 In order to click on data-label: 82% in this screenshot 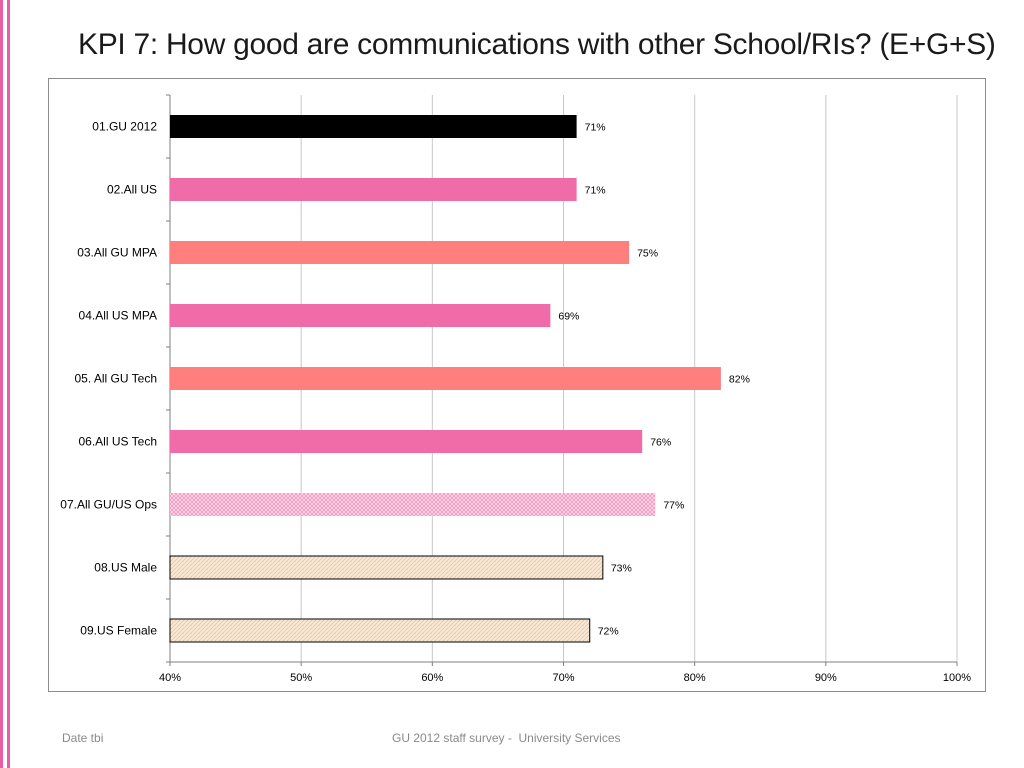, I will do `click(739, 380)`.